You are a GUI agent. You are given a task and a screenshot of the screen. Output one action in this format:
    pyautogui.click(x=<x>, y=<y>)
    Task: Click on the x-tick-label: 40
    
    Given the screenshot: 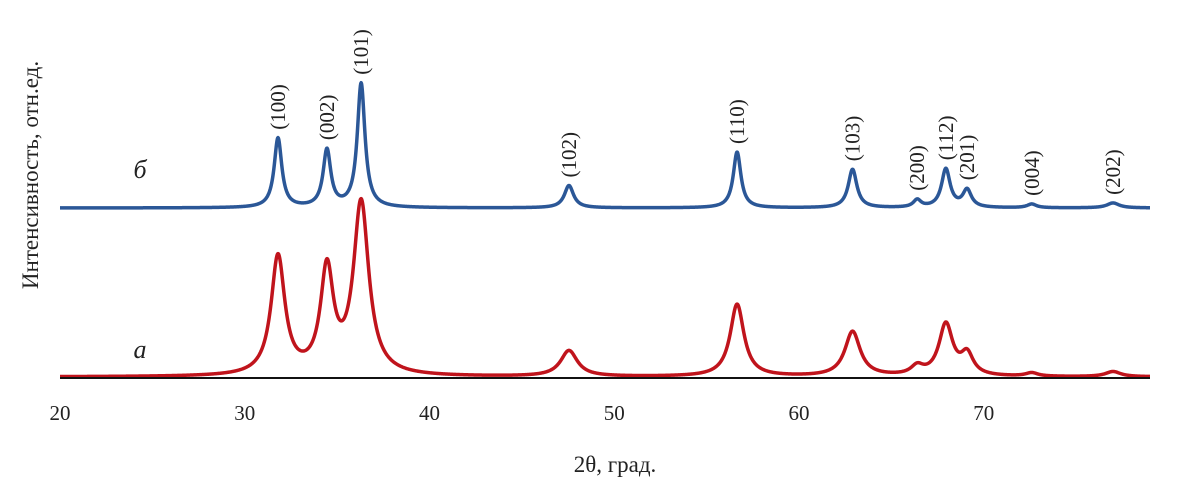 What is the action you would take?
    pyautogui.click(x=429, y=413)
    